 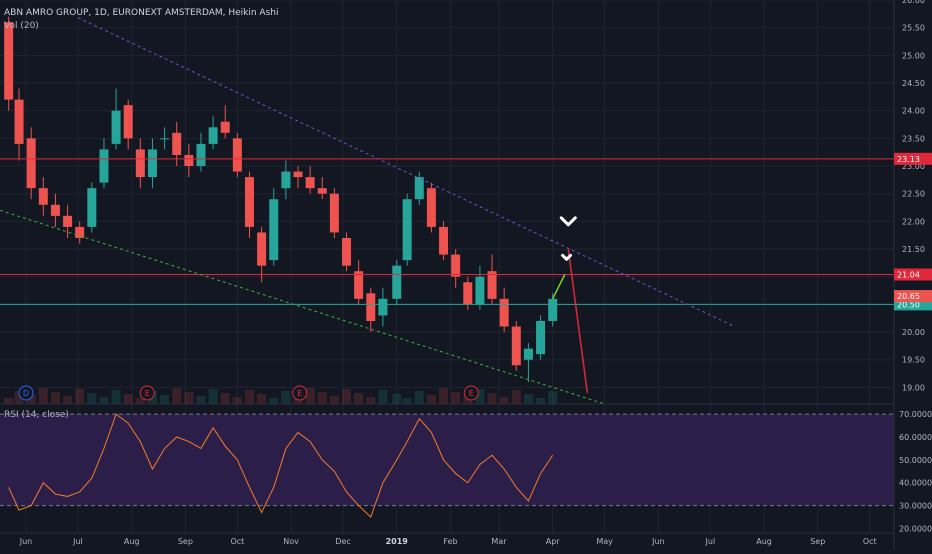 I want to click on rsi-tick-label: 70.0000, so click(x=915, y=414).